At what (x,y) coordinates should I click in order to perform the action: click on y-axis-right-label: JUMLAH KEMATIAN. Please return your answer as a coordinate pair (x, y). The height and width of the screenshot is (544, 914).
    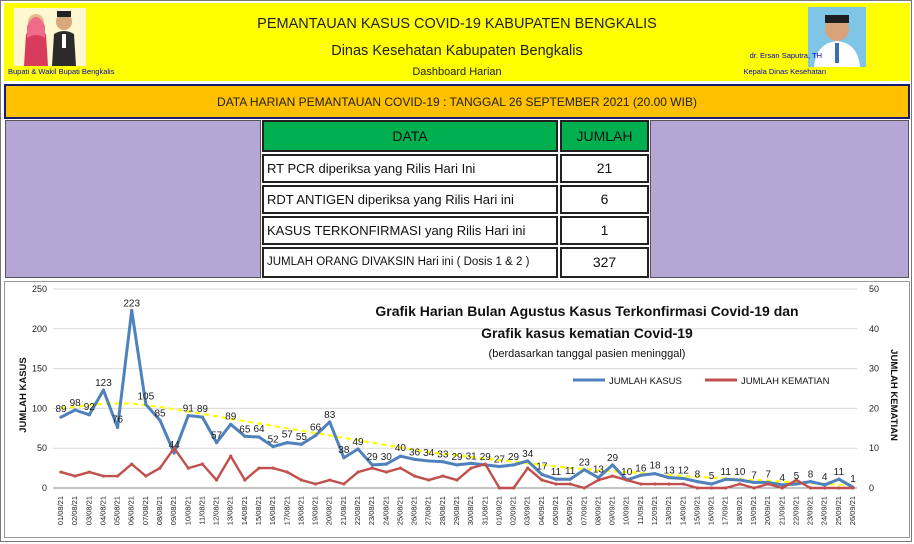
    Looking at the image, I should click on (893, 395).